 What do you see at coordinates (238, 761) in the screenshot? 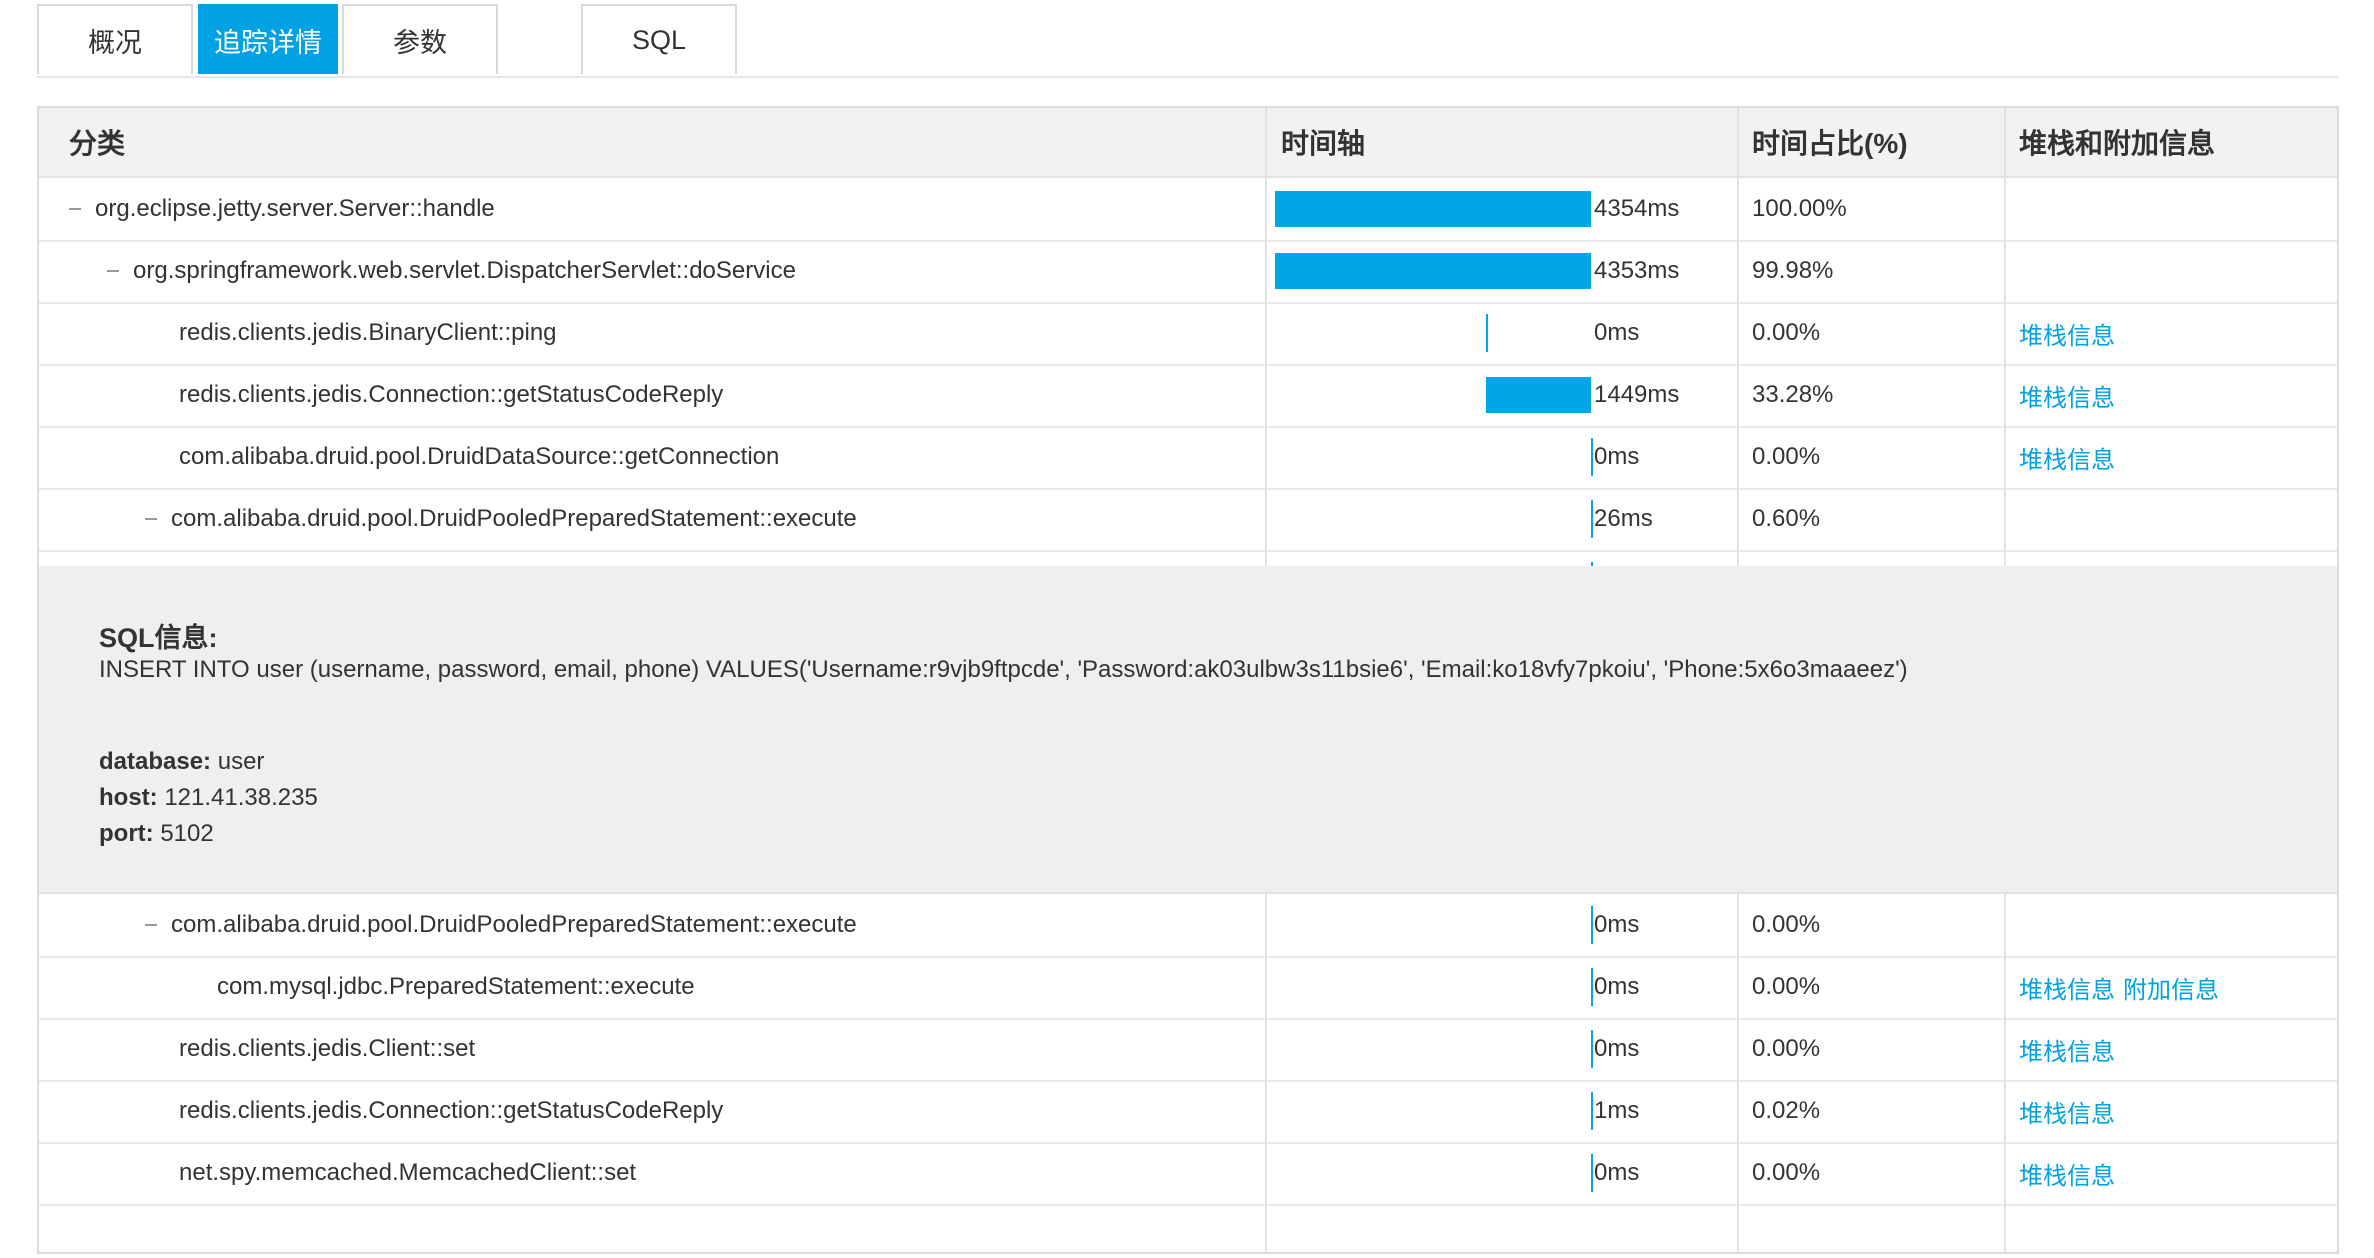
I see `database-value: user` at bounding box center [238, 761].